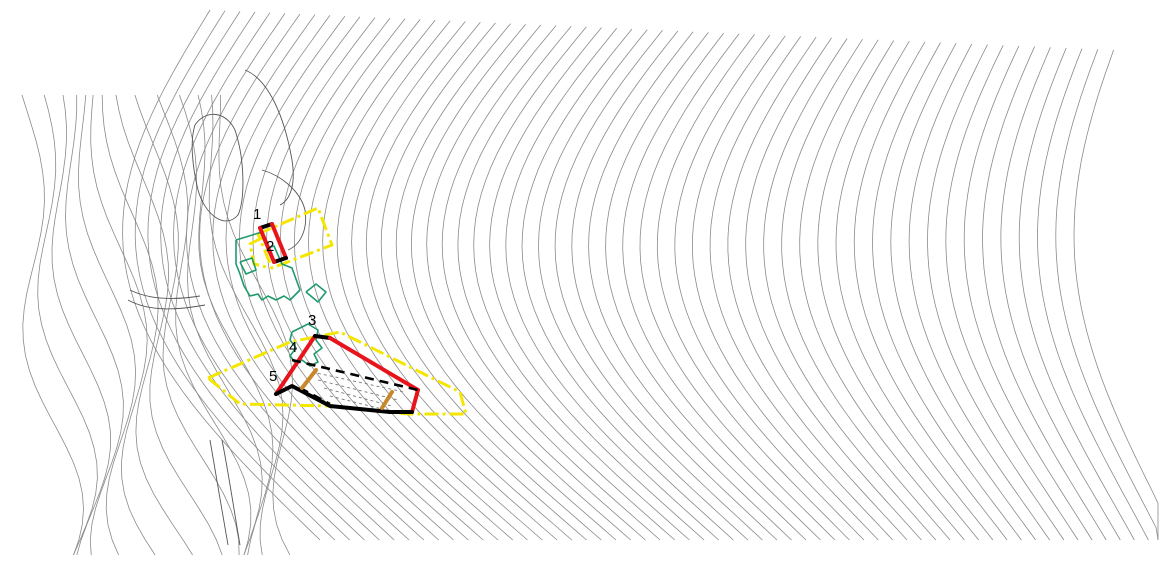 This screenshot has height=566, width=1160. Describe the element at coordinates (257, 214) in the screenshot. I see `point-label-1: 1` at that location.